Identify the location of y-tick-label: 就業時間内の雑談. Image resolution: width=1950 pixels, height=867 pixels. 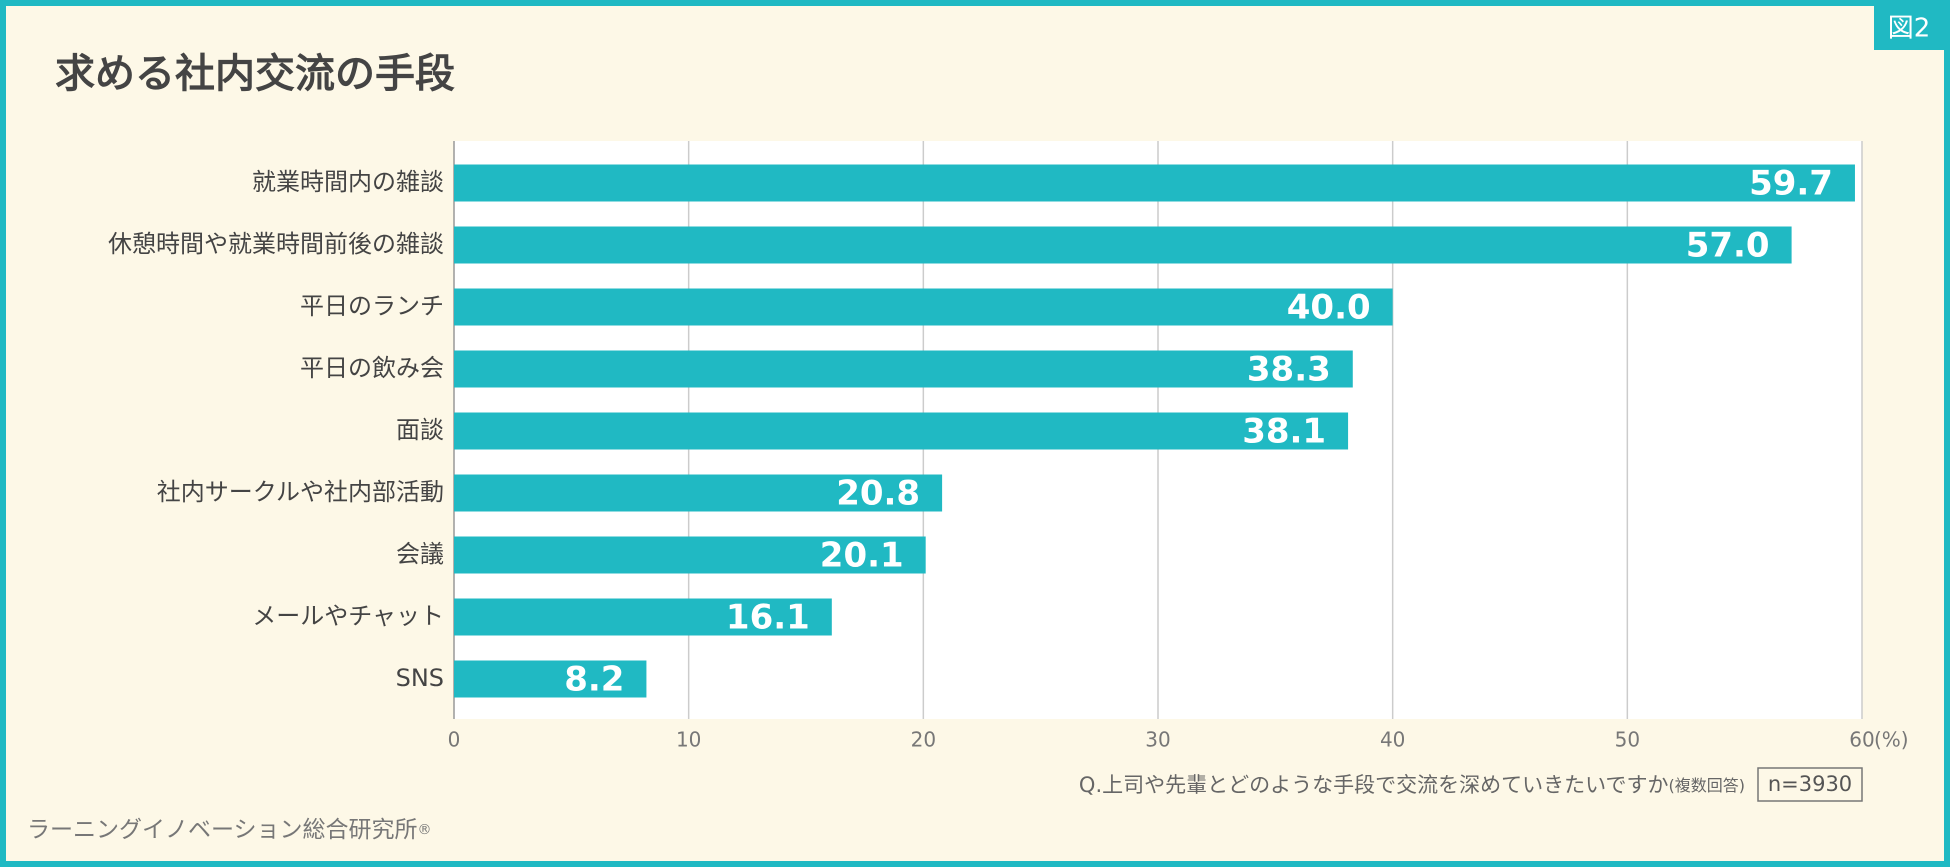
(348, 182).